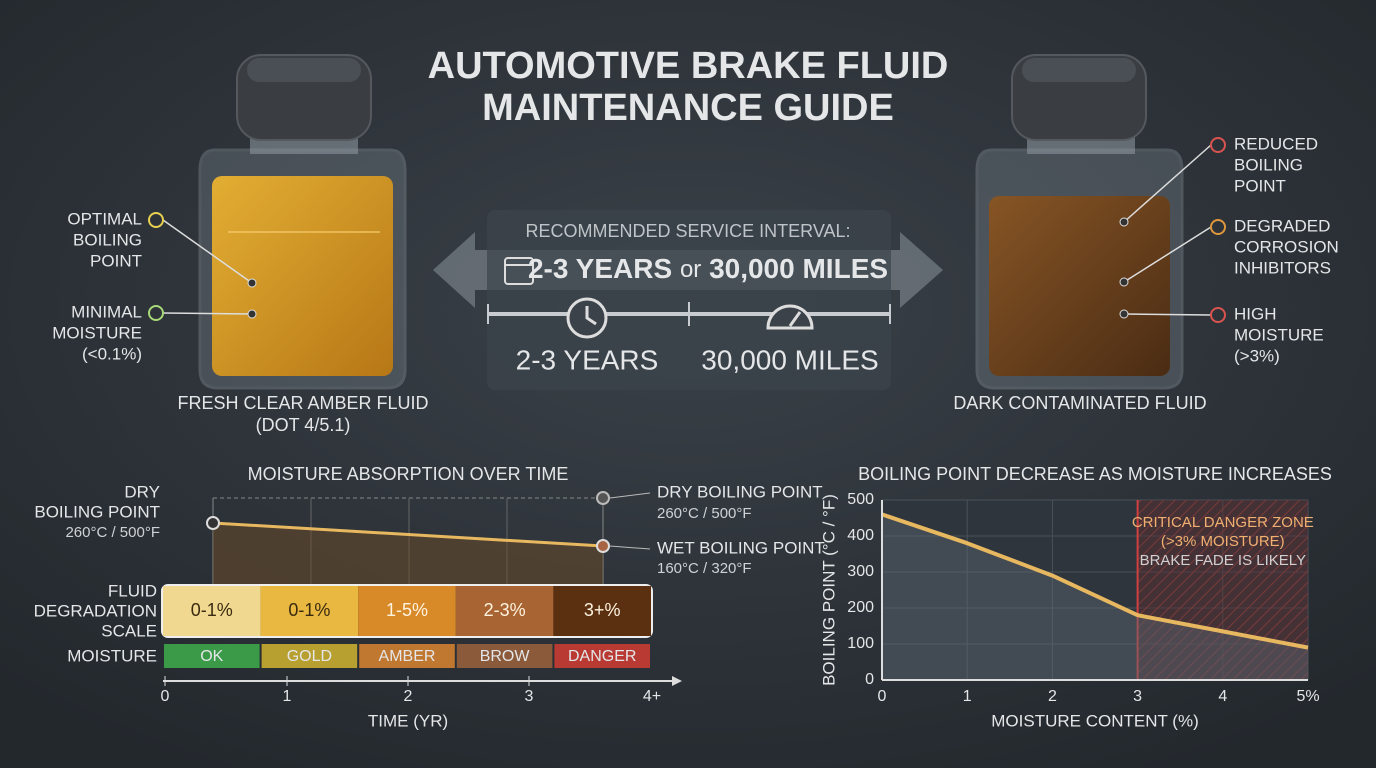 The image size is (1376, 768). Describe the element at coordinates (1282, 267) in the screenshot. I see `callout: INHIBITORS` at that location.